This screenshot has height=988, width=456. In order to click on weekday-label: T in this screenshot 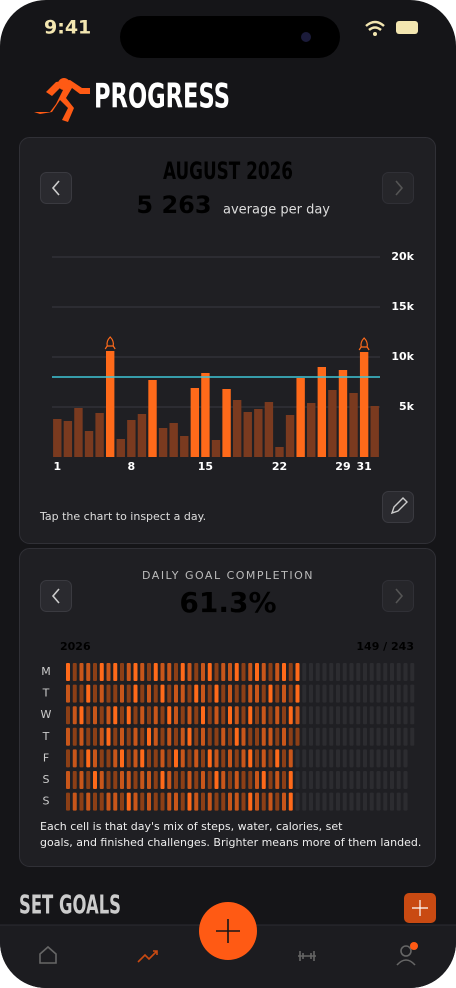, I will do `click(46, 736)`.